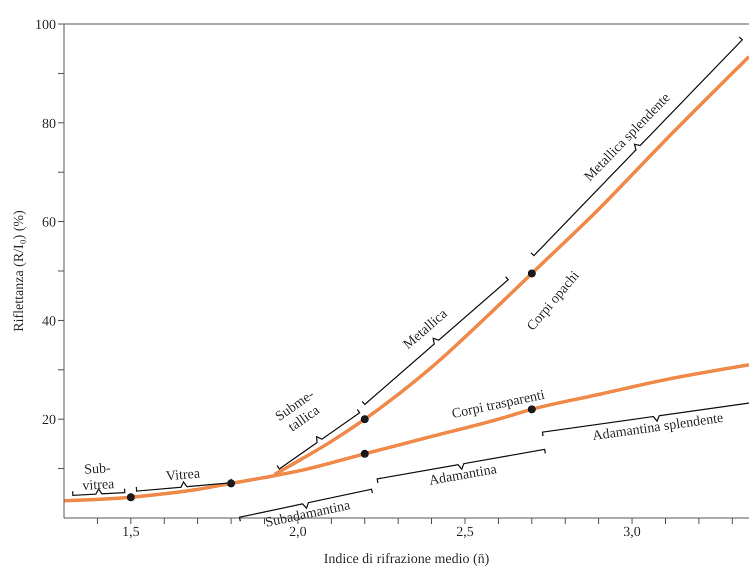 This screenshot has height=576, width=749. Describe the element at coordinates (49, 322) in the screenshot. I see `y-tick-label: 40` at that location.